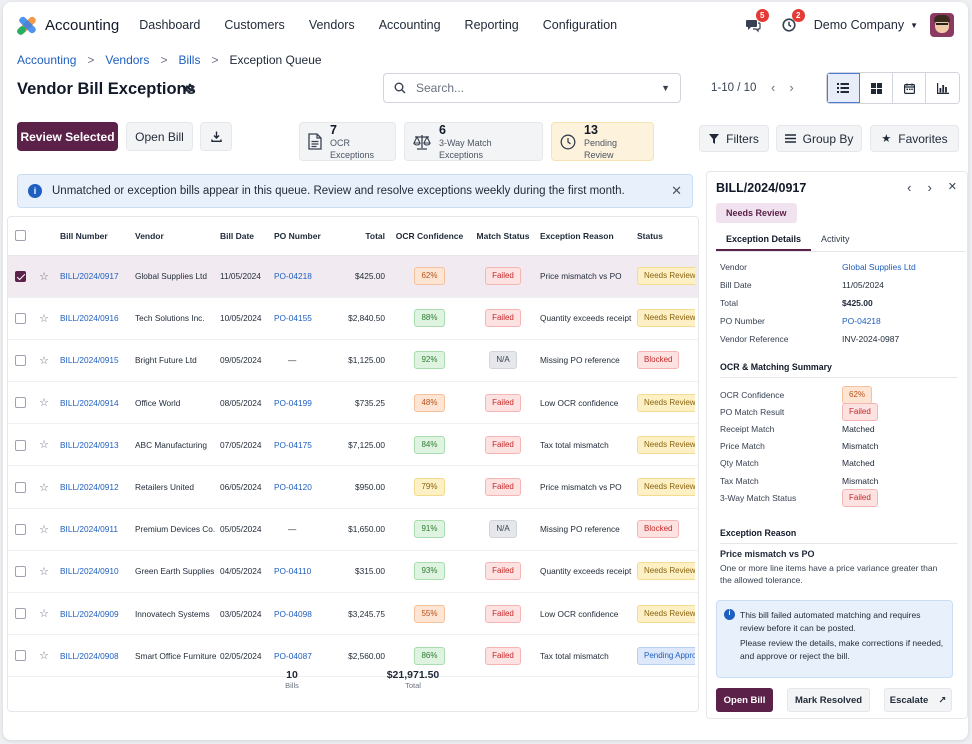  Describe the element at coordinates (293, 655) in the screenshot. I see `po-number: PO-04087` at that location.